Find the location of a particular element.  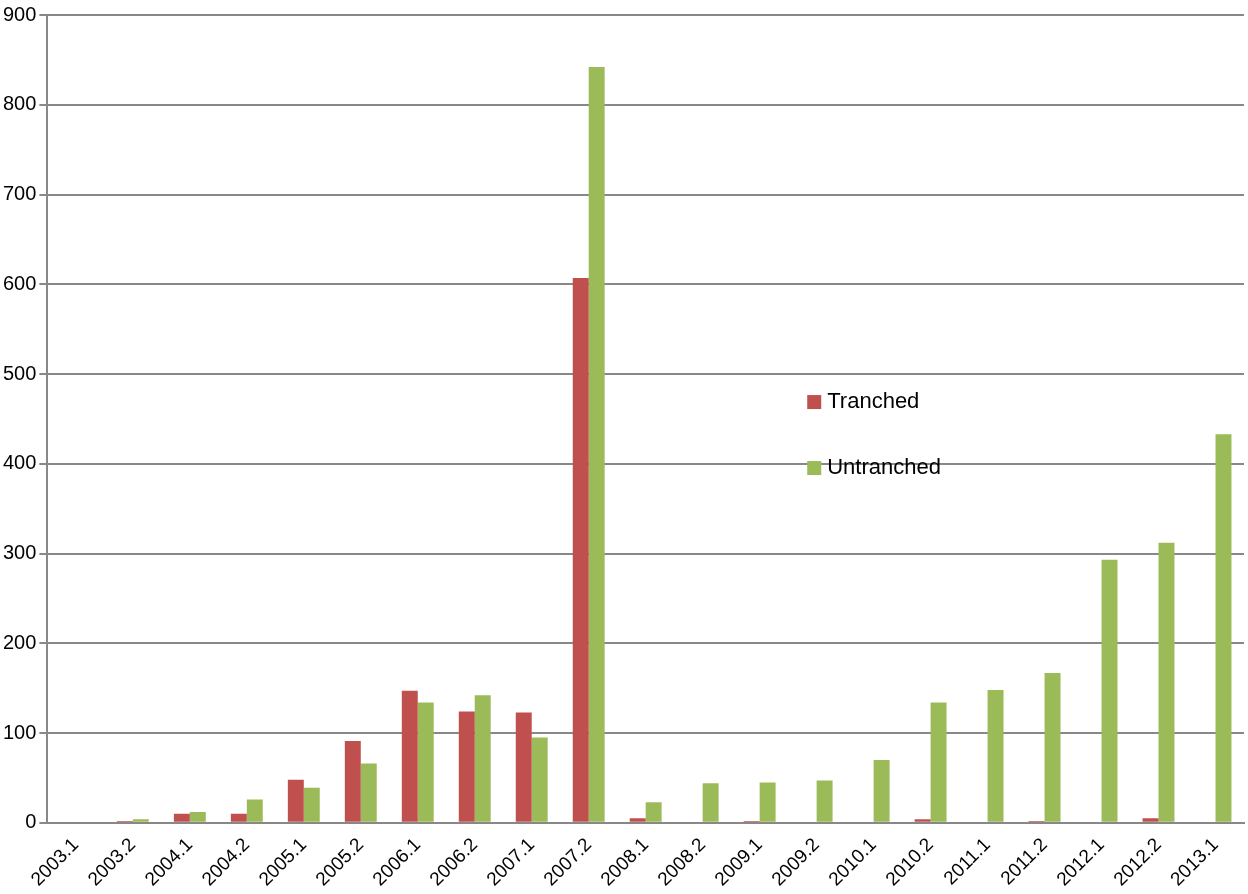

legend-label: Untranched is located at coordinates (884, 467).